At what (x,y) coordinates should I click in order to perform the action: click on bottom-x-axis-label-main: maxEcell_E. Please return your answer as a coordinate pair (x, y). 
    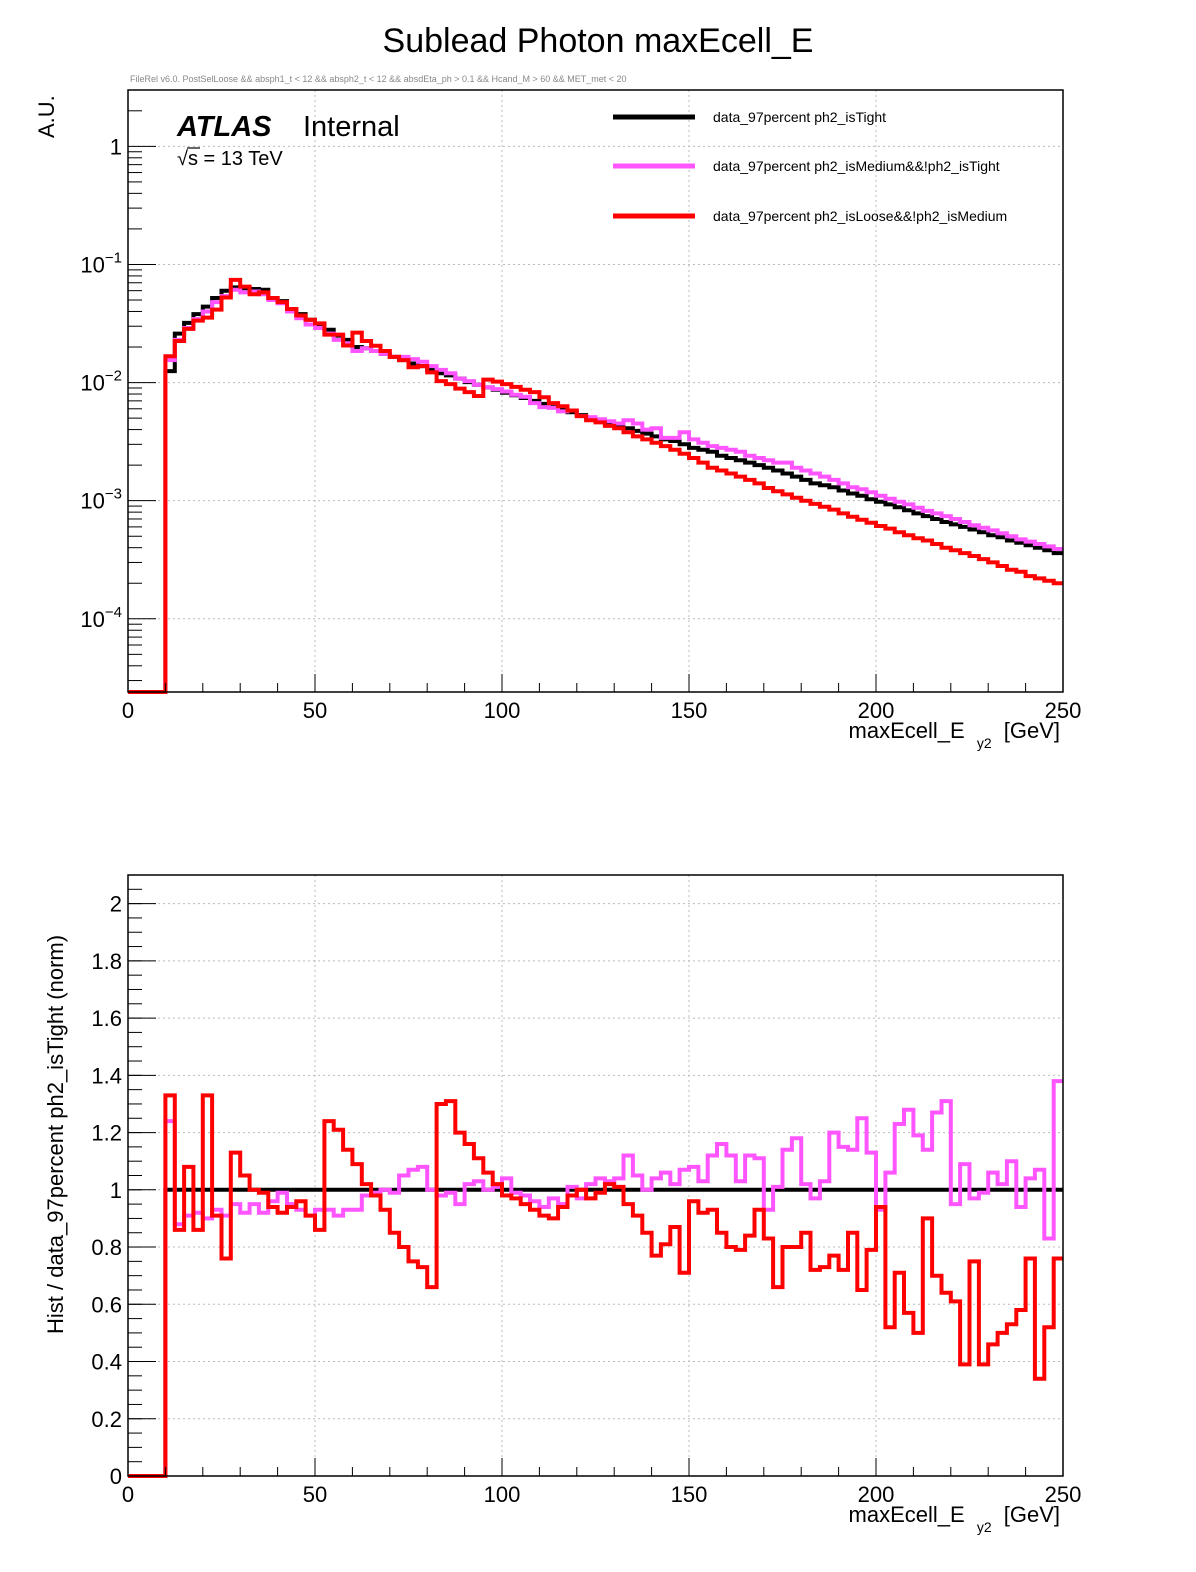
    Looking at the image, I should click on (907, 1514).